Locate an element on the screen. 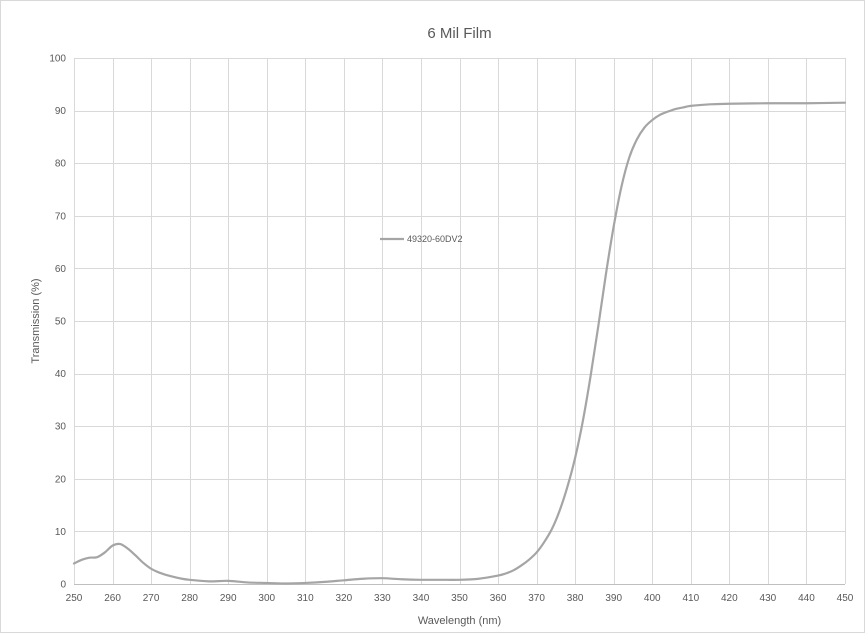 The width and height of the screenshot is (865, 633). x-tick-label: 390 is located at coordinates (613, 598).